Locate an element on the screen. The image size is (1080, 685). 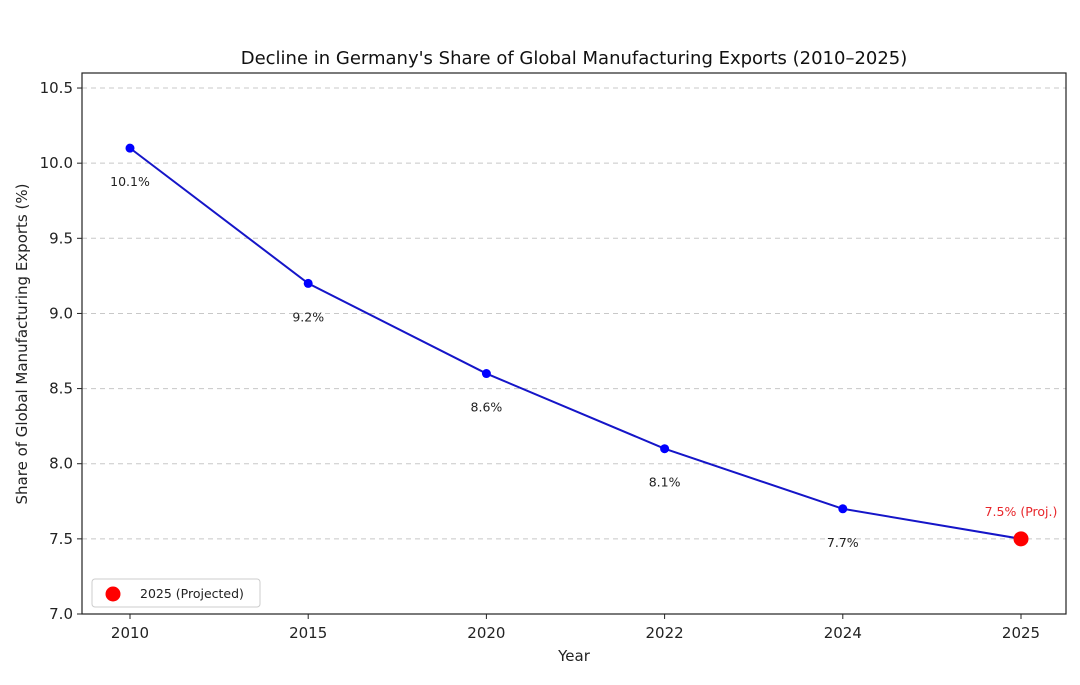
legend-label: 2025 (Projected) is located at coordinates (192, 593).